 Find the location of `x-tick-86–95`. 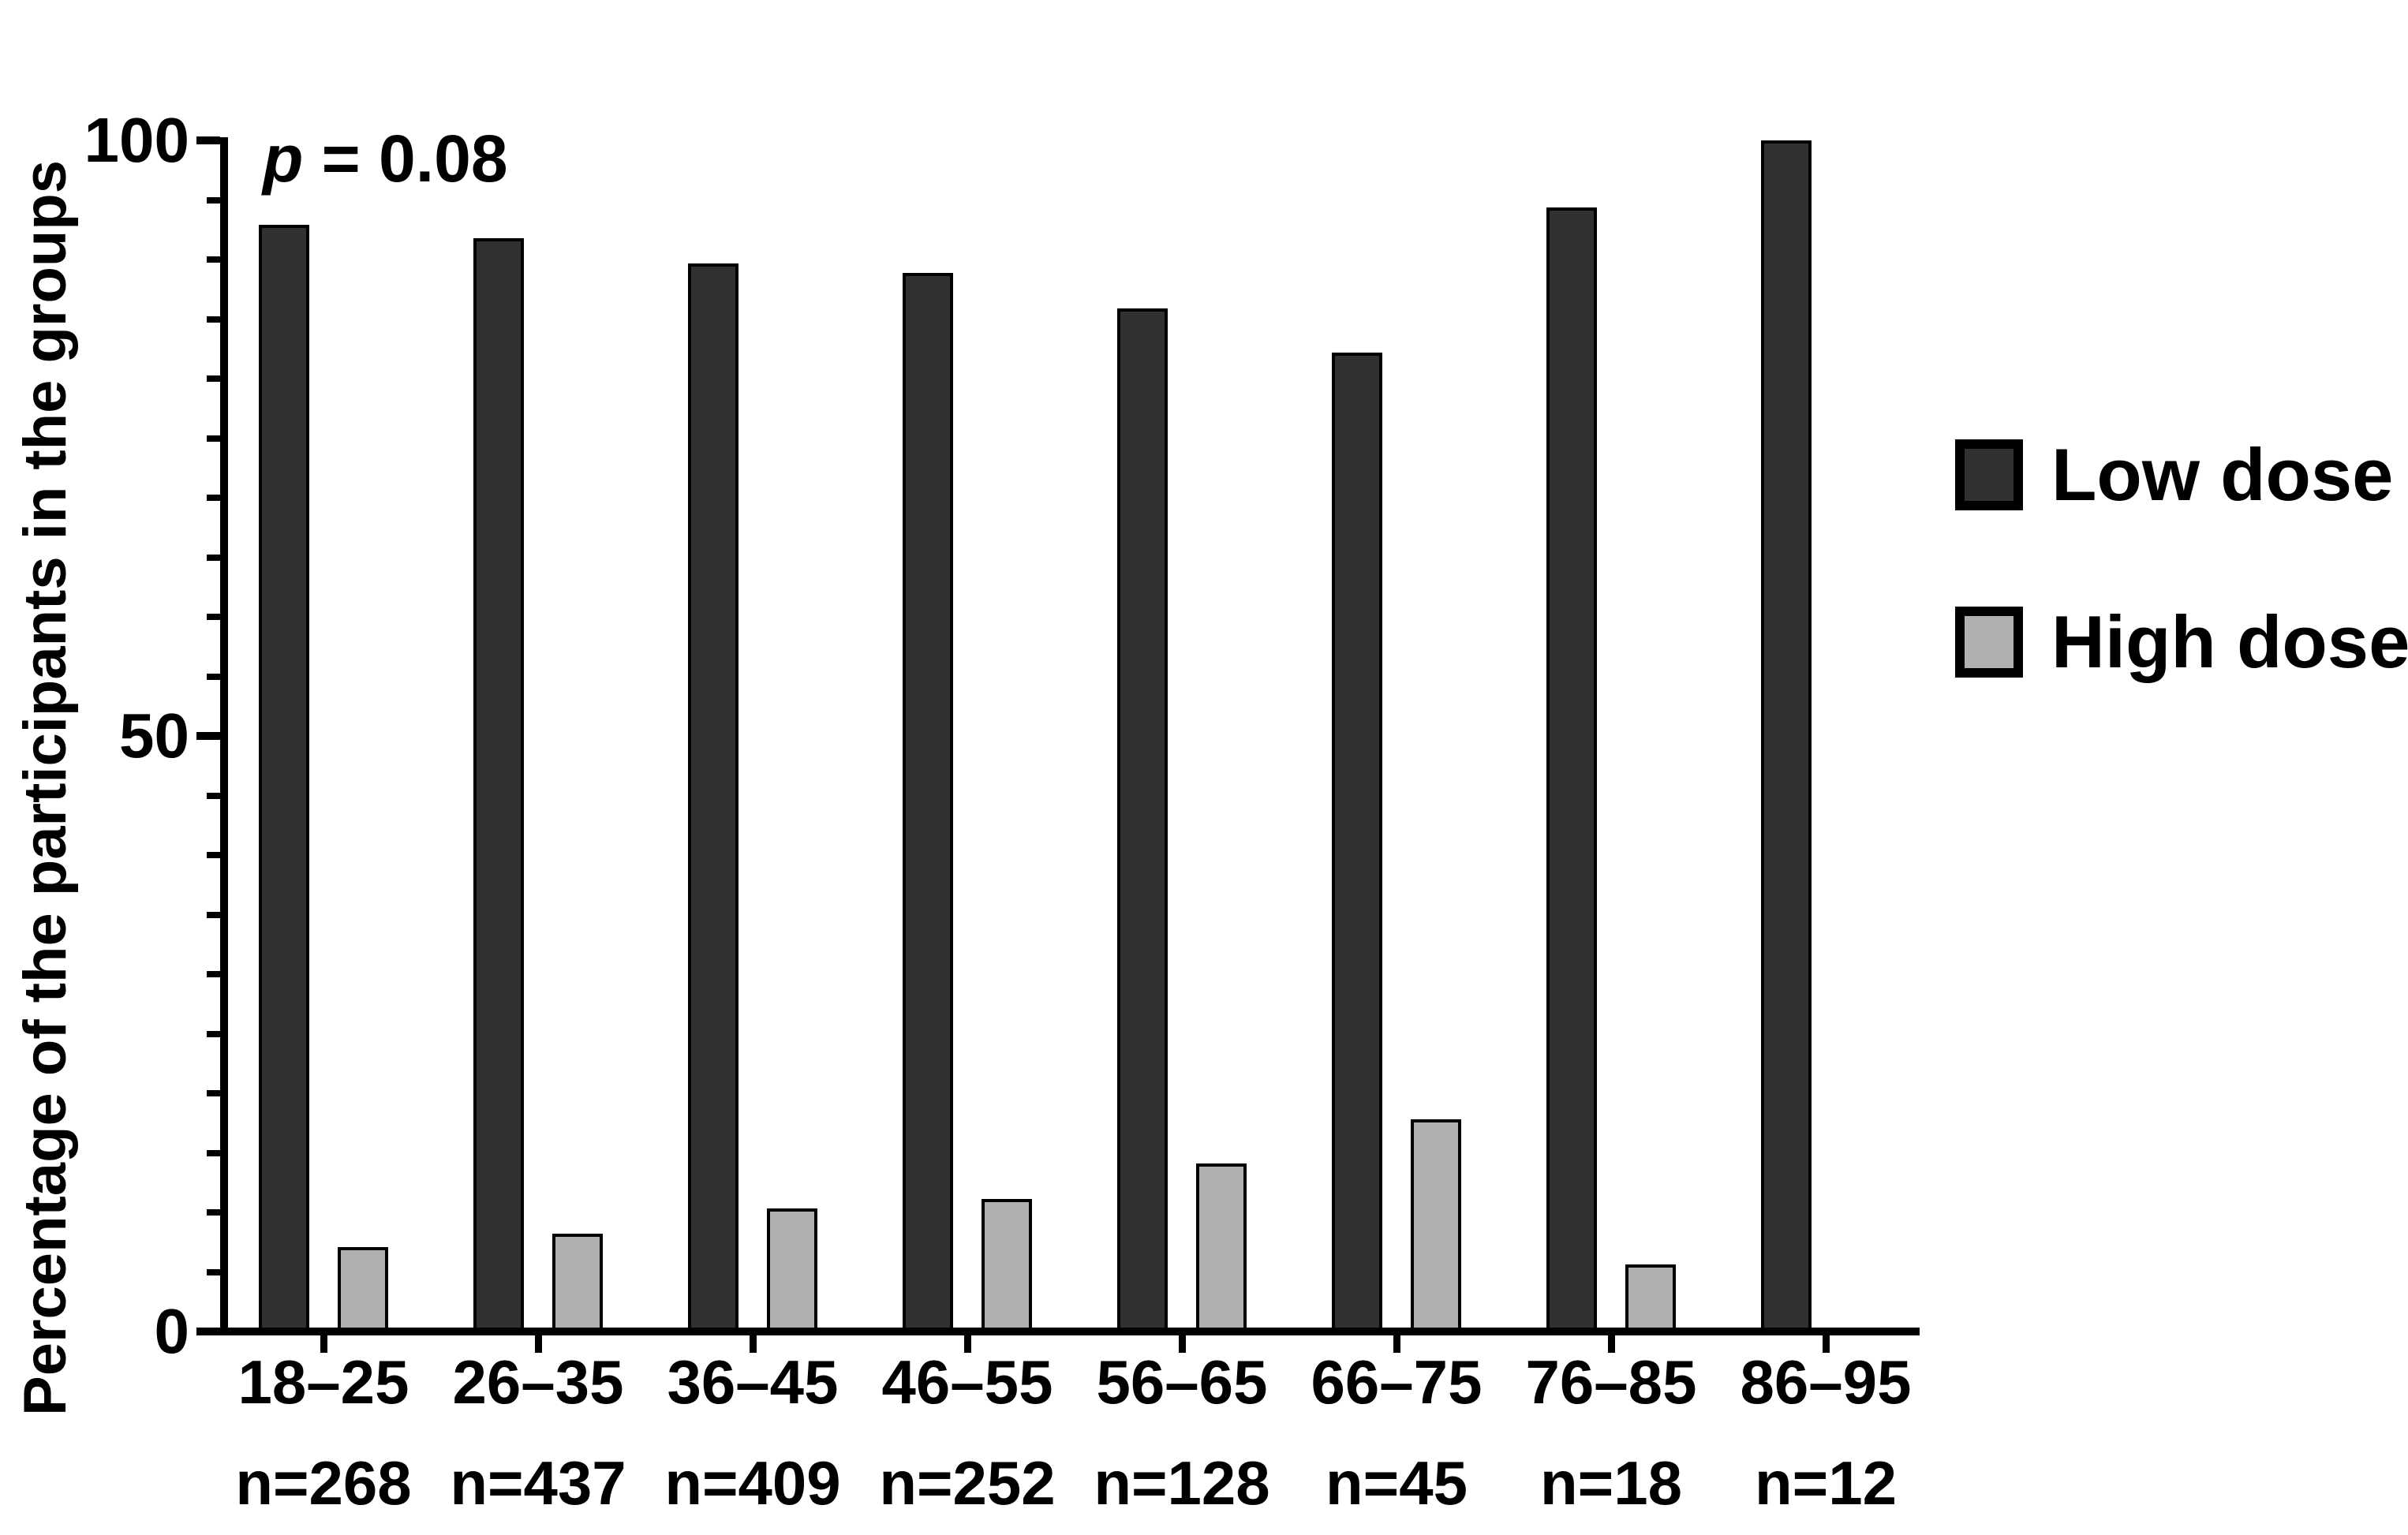

x-tick-86–95 is located at coordinates (1826, 1344).